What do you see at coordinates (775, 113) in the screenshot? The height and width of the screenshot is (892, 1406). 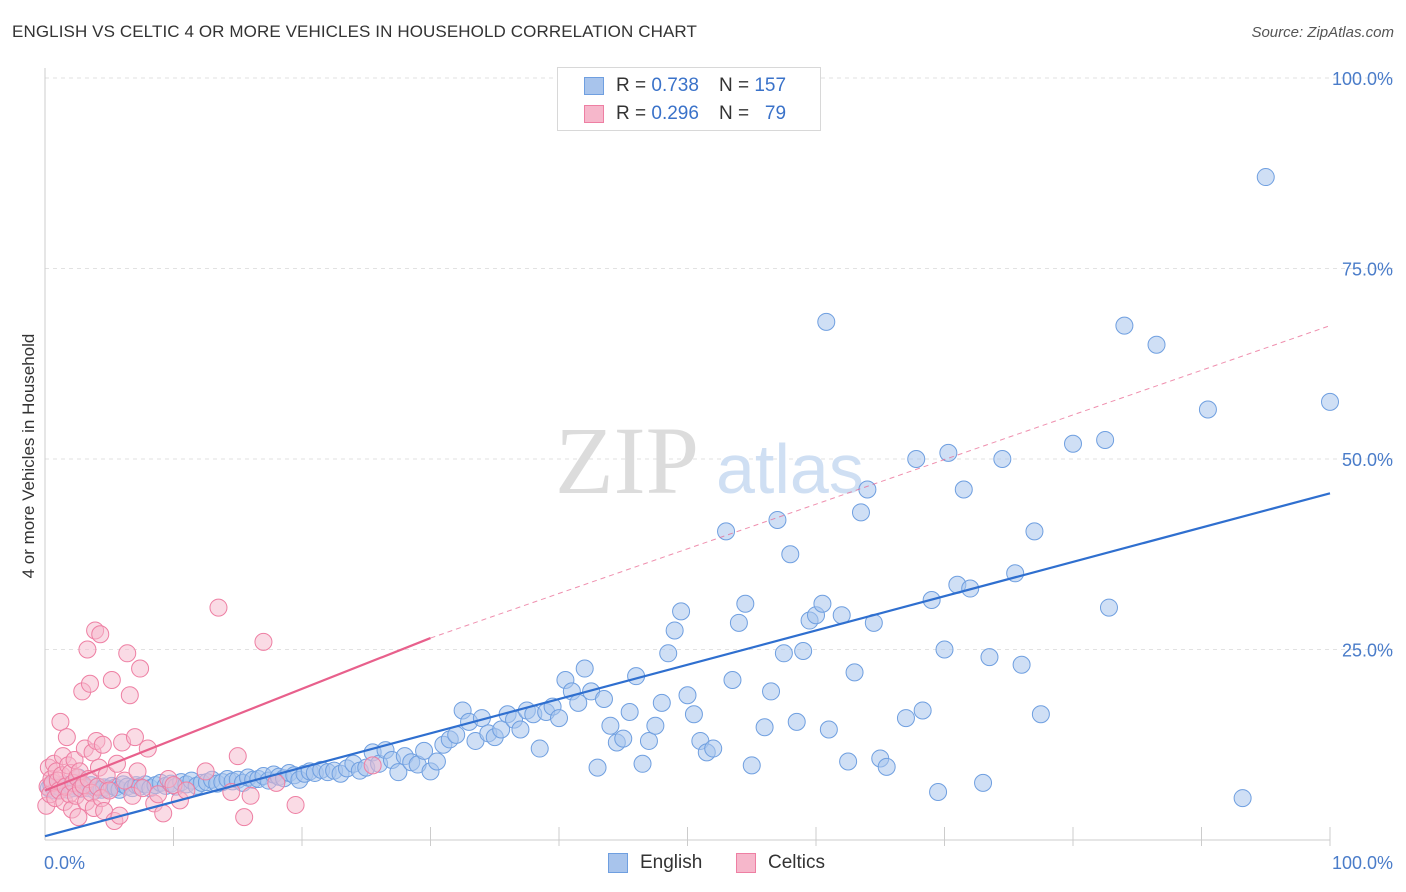 I see `legend-n-value: 79` at bounding box center [775, 113].